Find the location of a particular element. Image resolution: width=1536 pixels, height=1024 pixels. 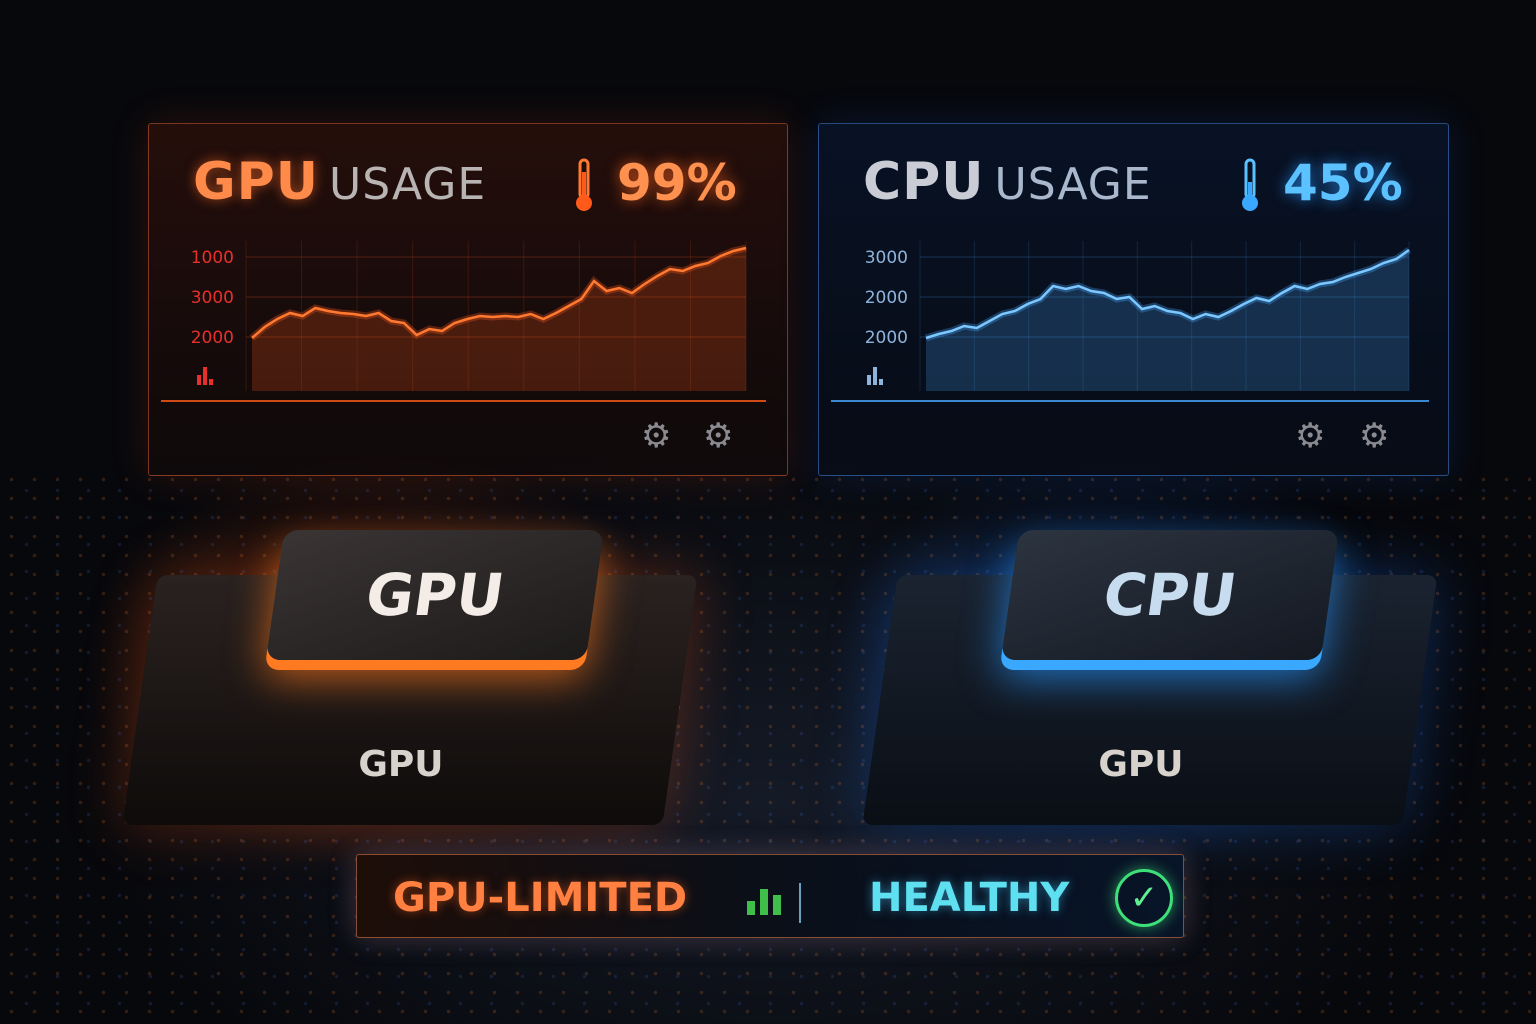

gpu-usage-chart: 1000 3000 2000 is located at coordinates (463, 321).